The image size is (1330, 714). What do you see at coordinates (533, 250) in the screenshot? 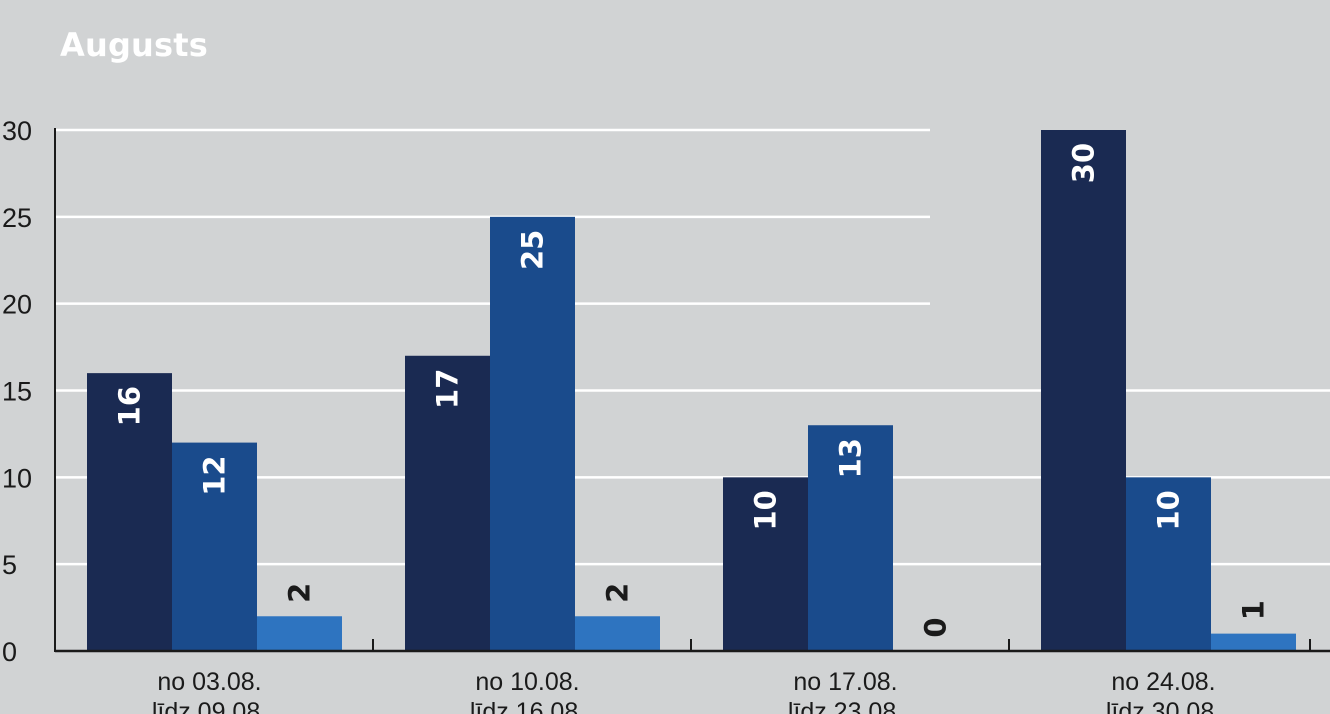
I see `data-label: 25` at bounding box center [533, 250].